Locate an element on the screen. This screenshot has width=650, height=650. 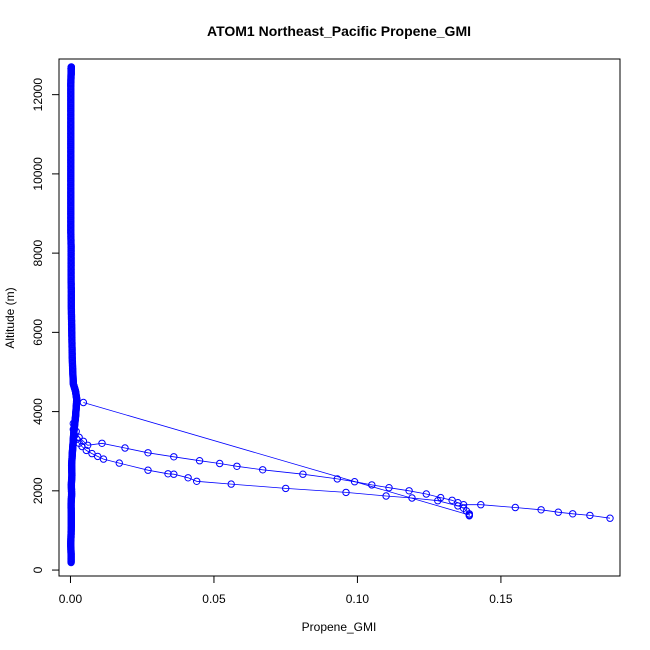
y-axis-label: Altitude (m) is located at coordinates (10, 317).